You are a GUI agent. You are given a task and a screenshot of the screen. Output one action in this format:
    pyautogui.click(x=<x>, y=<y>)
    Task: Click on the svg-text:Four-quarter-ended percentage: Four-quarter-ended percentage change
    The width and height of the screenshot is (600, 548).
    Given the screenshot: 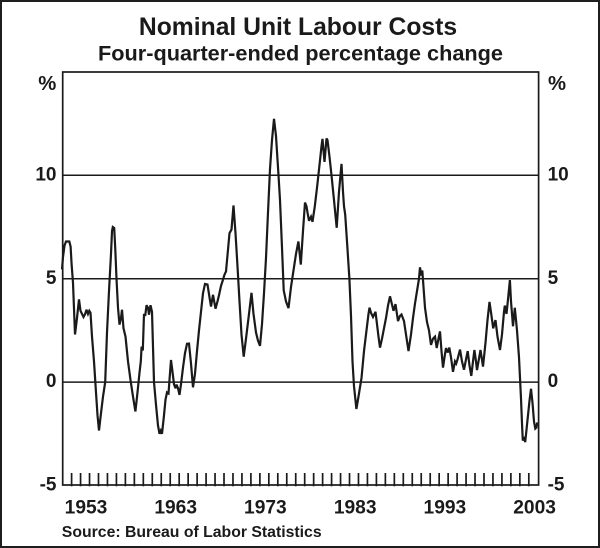 What is the action you would take?
    pyautogui.click(x=300, y=52)
    